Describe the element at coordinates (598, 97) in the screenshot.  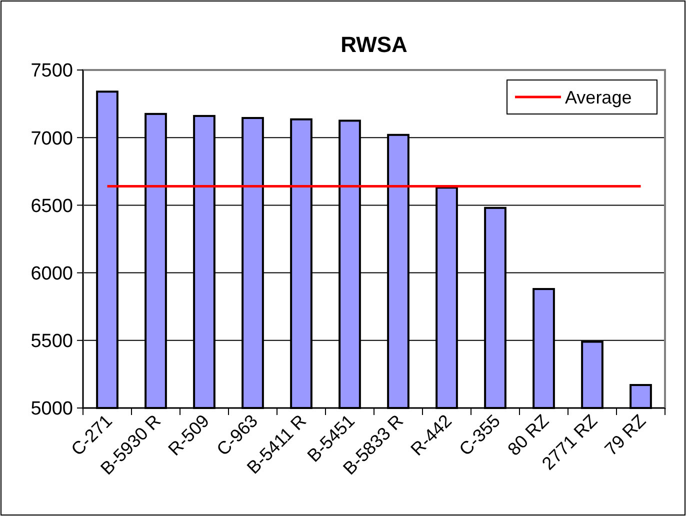
I see `legend-label: Average` at that location.